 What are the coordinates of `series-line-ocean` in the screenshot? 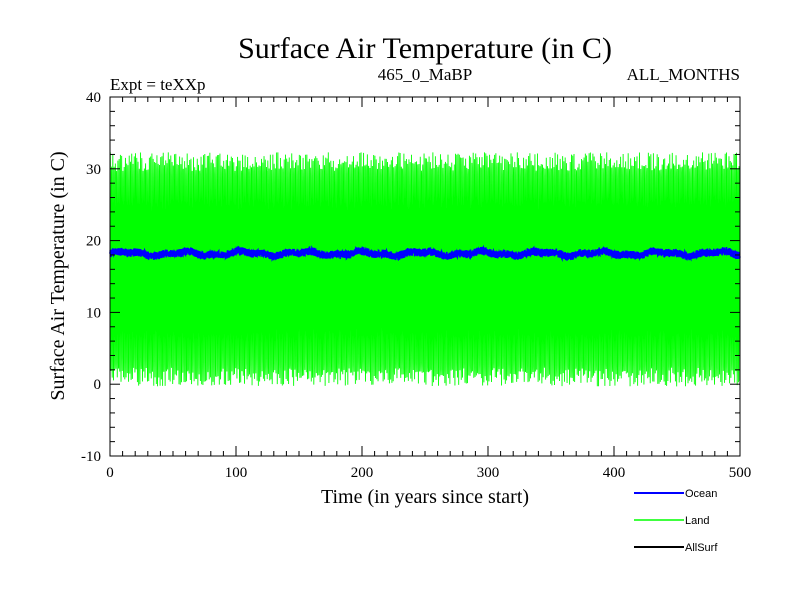 It's located at (425, 253).